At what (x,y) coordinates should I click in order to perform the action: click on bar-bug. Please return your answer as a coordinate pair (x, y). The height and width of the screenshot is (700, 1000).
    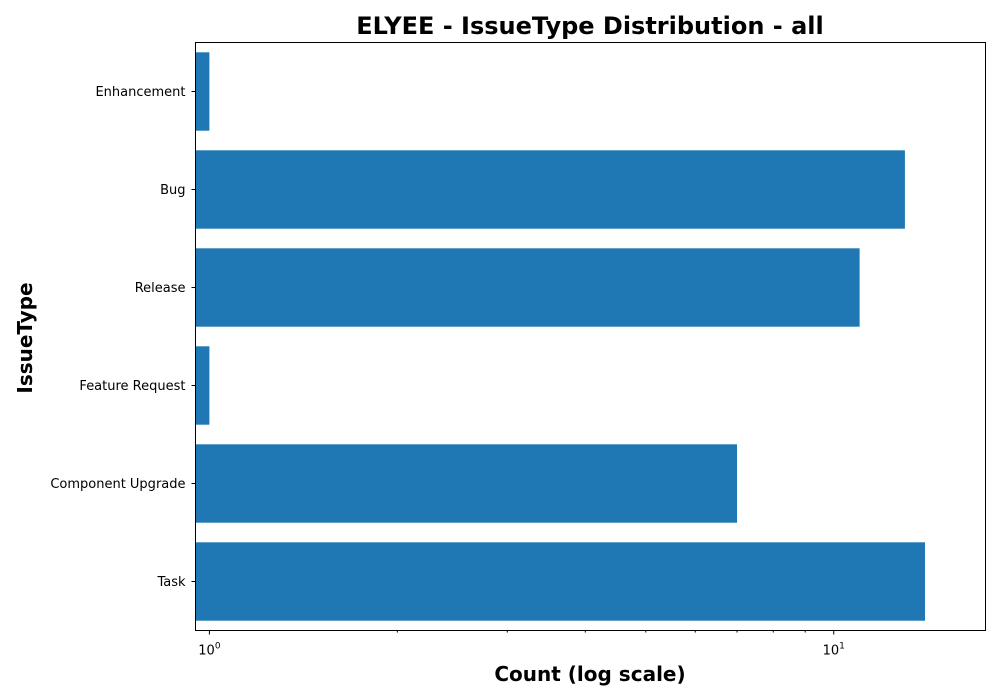
    Looking at the image, I should click on (550, 189).